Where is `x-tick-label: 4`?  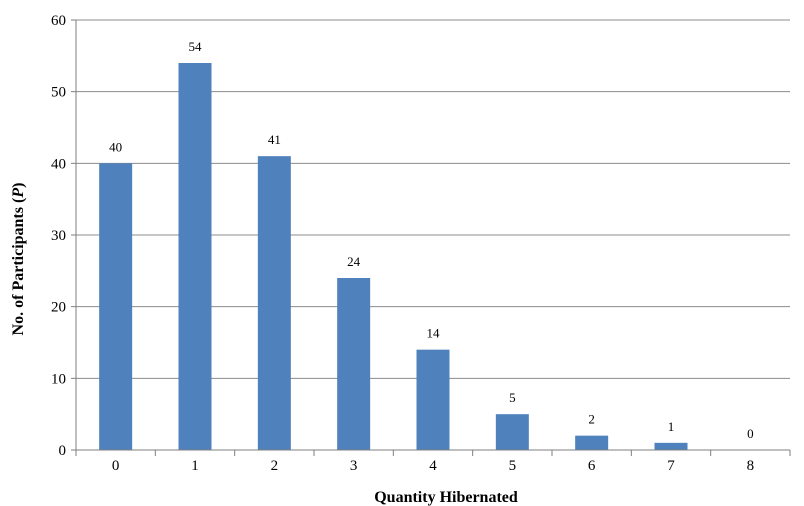 x-tick-label: 4 is located at coordinates (433, 466).